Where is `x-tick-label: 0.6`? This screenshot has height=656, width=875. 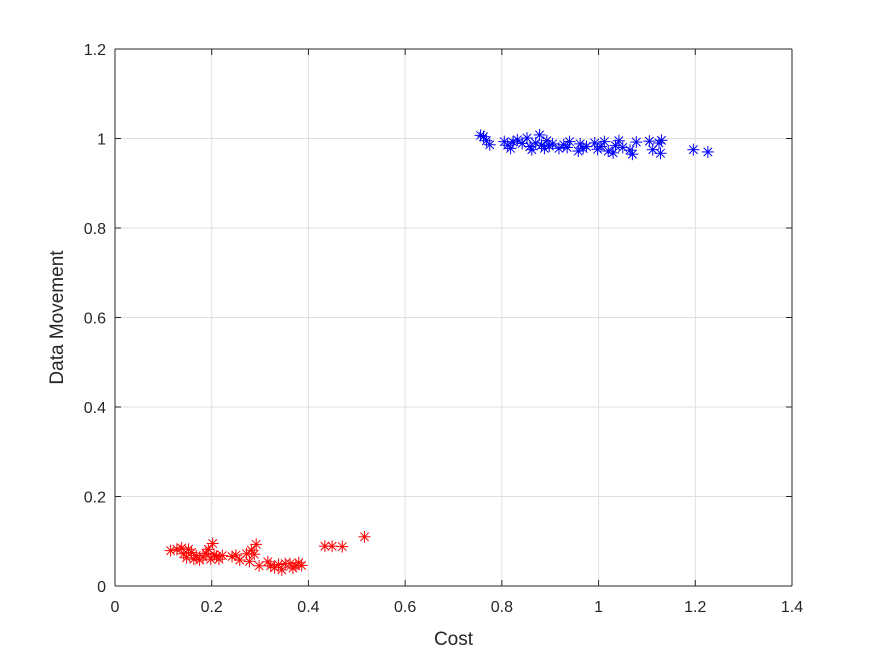
x-tick-label: 0.6 is located at coordinates (405, 607).